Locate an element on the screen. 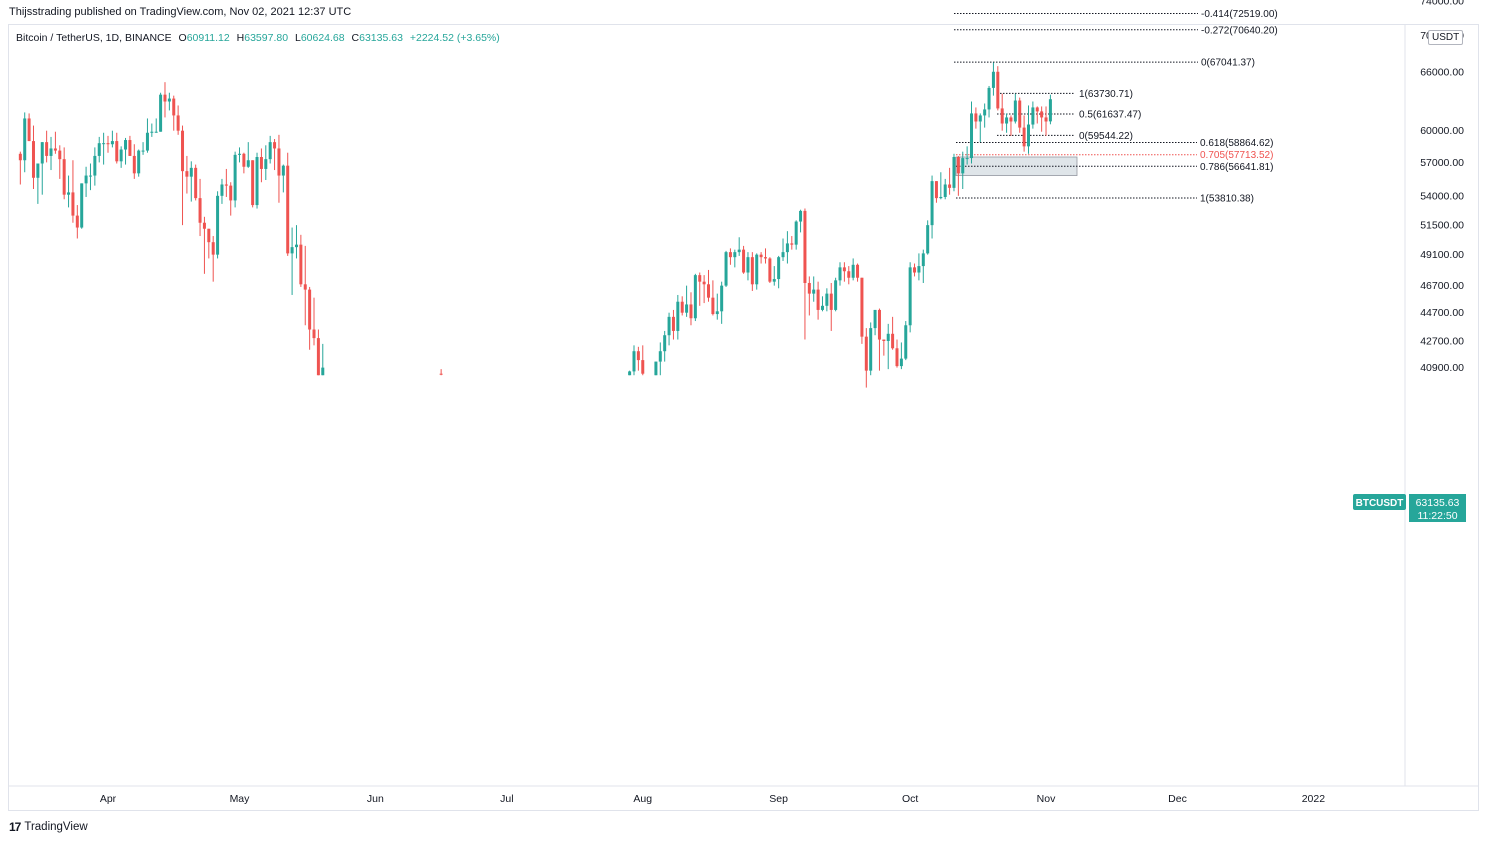  y-tick-label: 57000.00 is located at coordinates (1442, 163).